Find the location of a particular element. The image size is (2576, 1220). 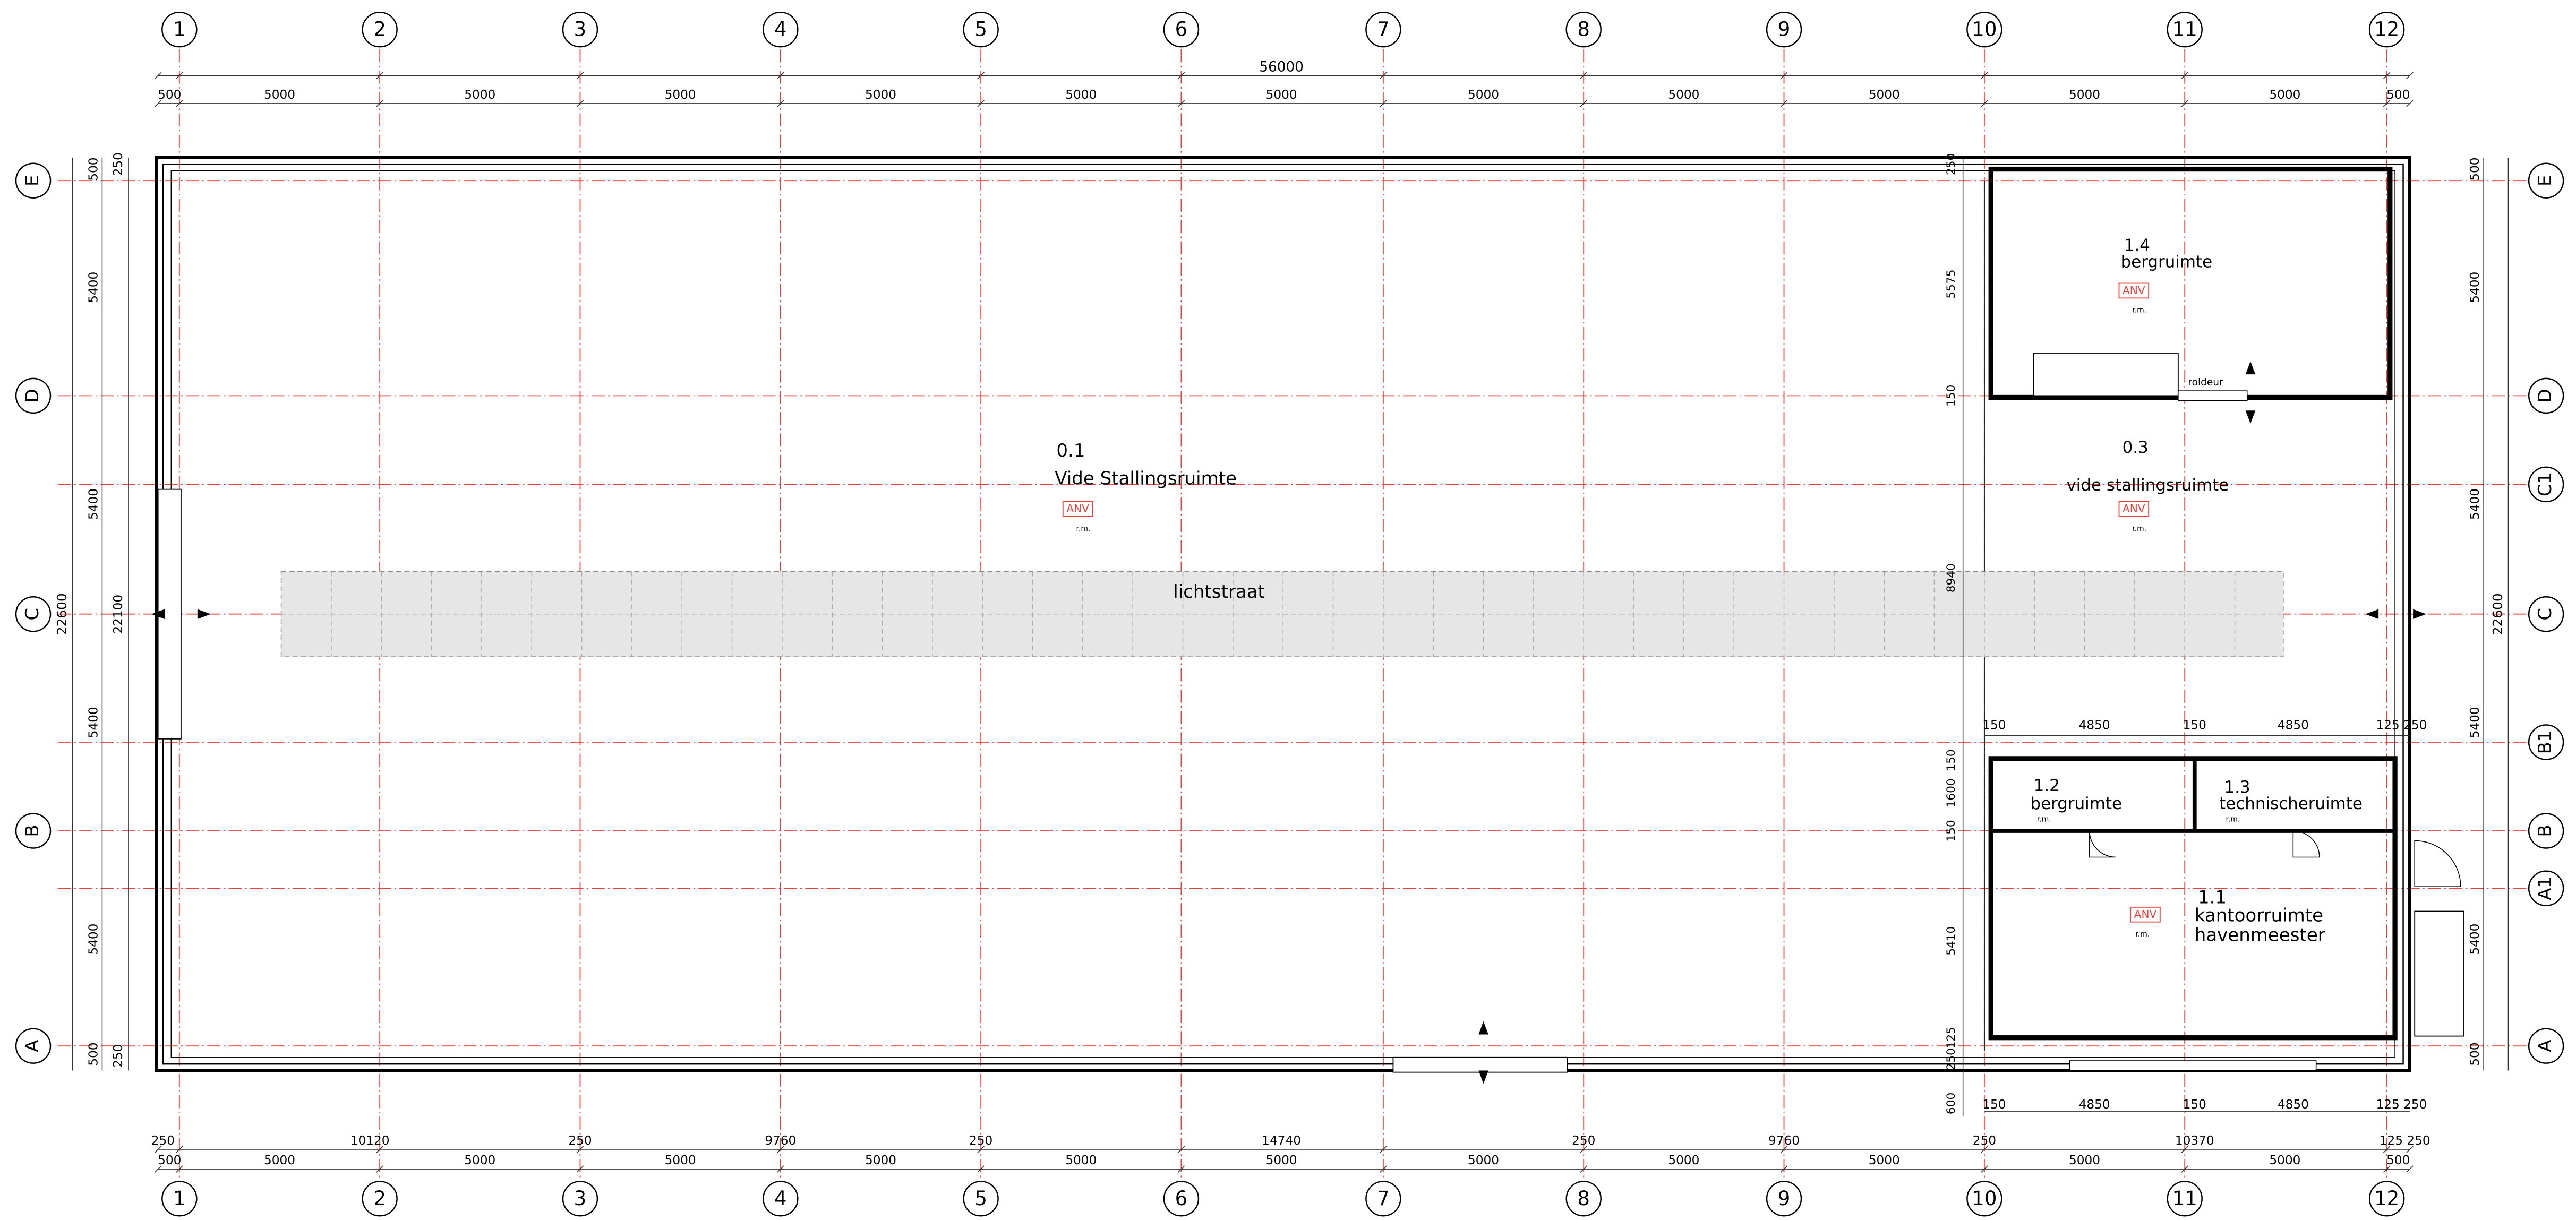

grid-label: B1 is located at coordinates (2545, 742).